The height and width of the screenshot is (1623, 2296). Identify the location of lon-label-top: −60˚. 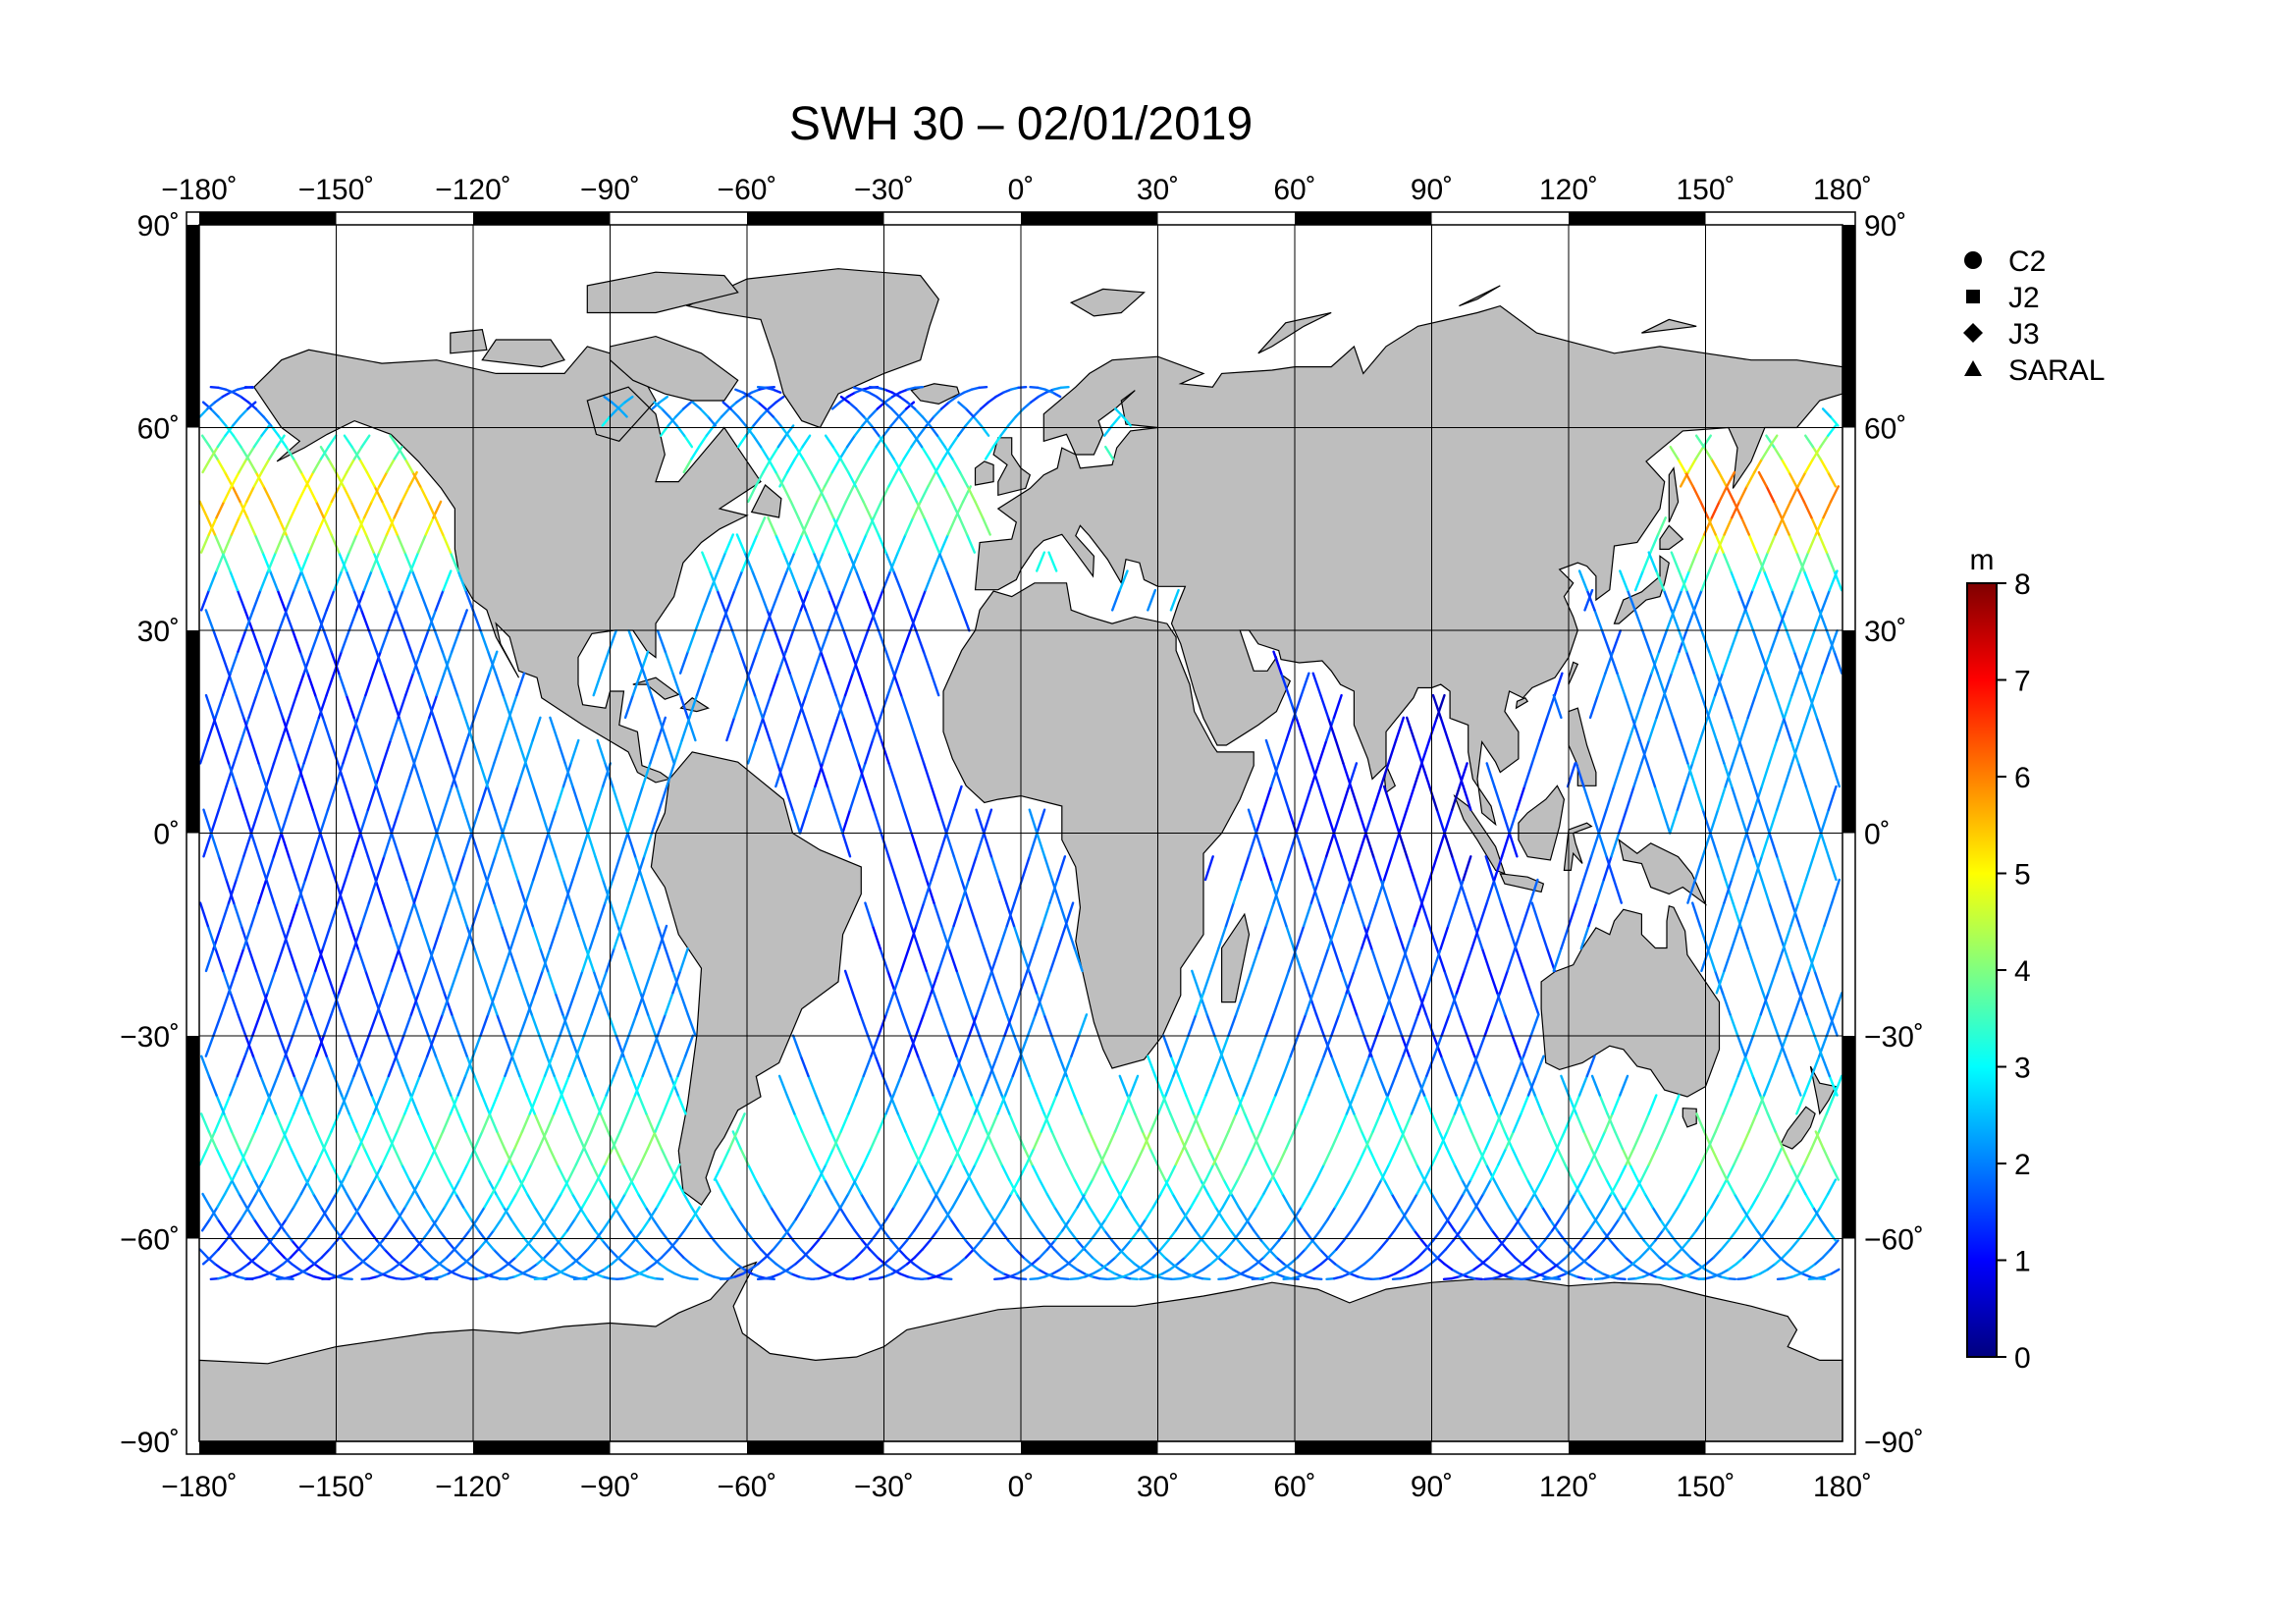
(747, 190).